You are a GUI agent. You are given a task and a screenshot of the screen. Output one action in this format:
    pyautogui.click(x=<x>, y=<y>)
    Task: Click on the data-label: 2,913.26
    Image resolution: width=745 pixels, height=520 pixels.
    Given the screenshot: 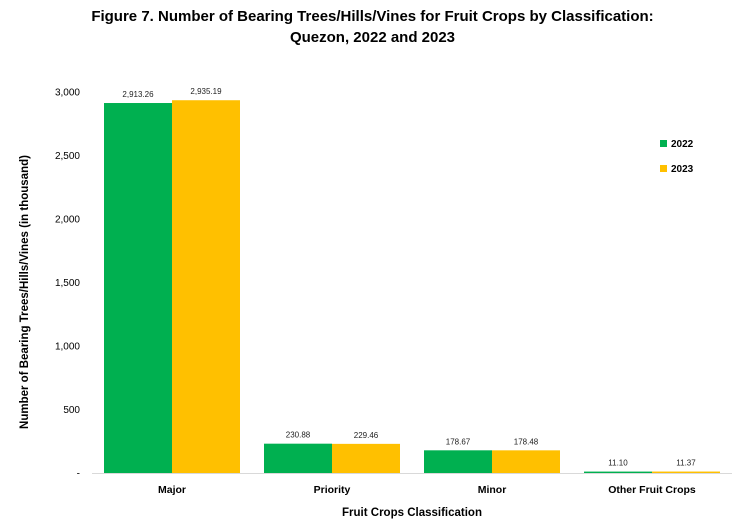 What is the action you would take?
    pyautogui.click(x=138, y=94)
    